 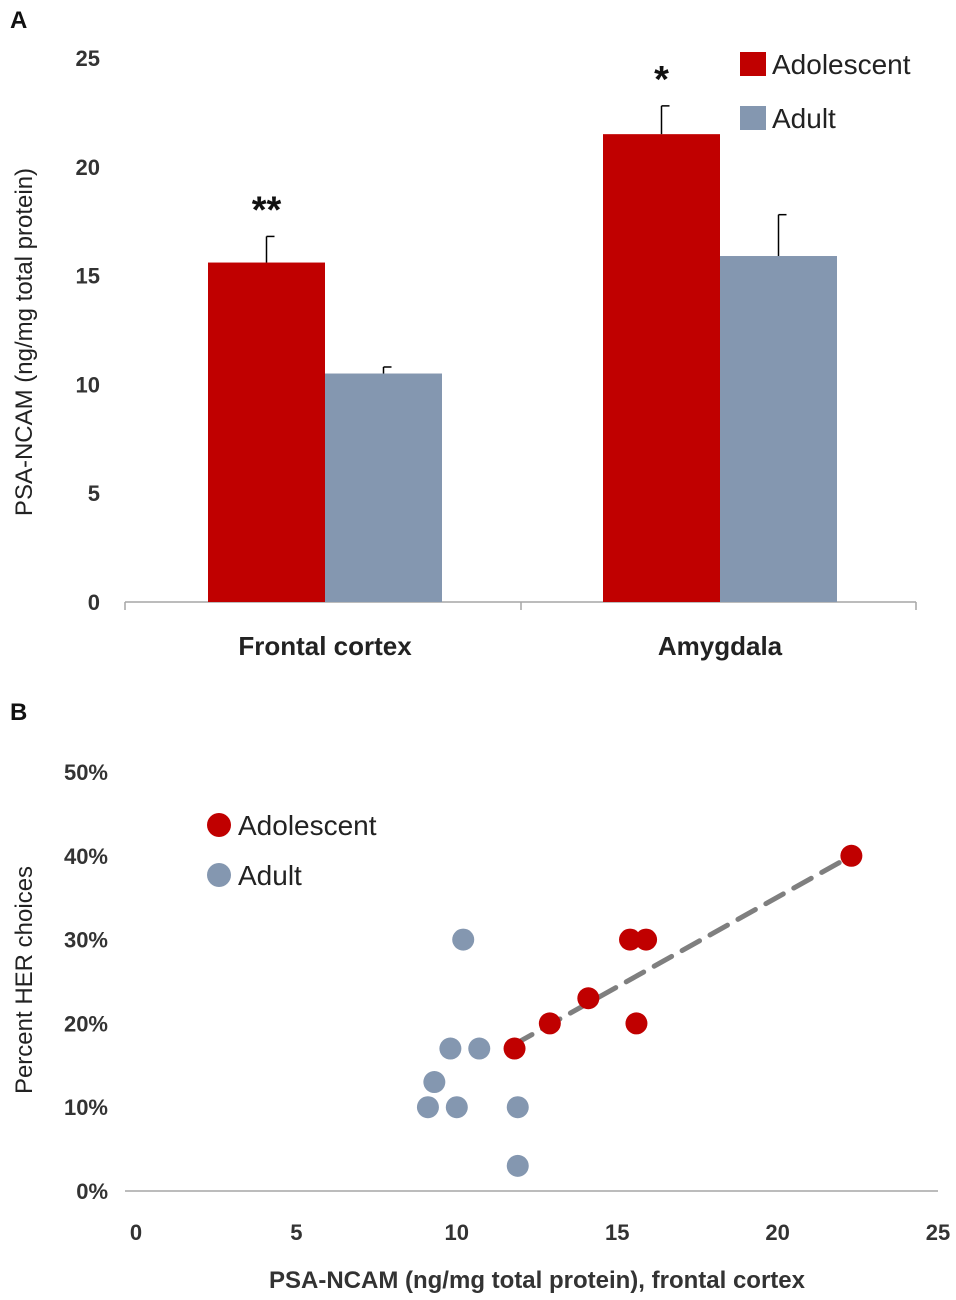 What do you see at coordinates (661, 80) in the screenshot?
I see `significance-mark: *` at bounding box center [661, 80].